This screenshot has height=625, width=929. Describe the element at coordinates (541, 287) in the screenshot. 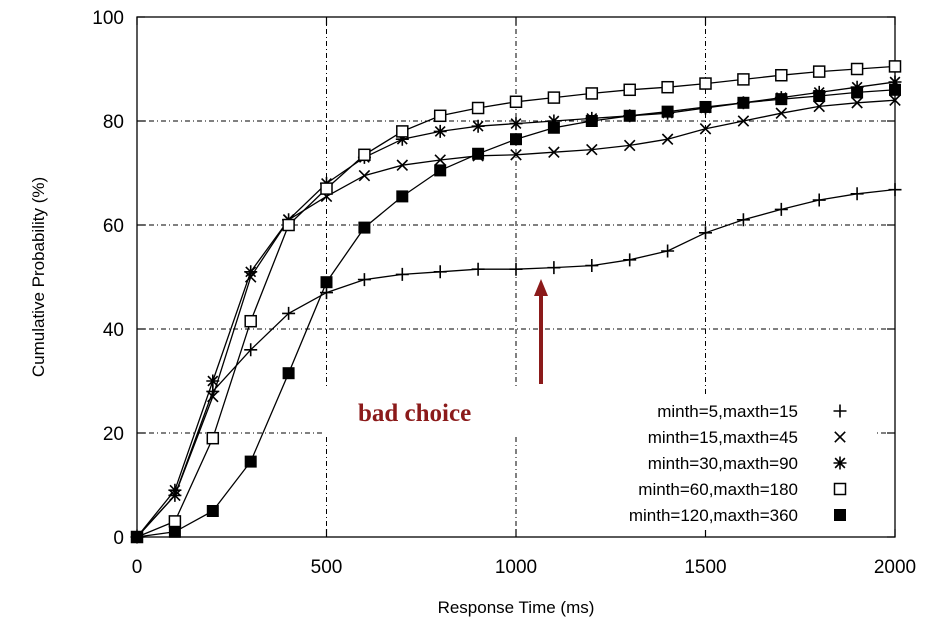

I see `annotation-arrow-head` at that location.